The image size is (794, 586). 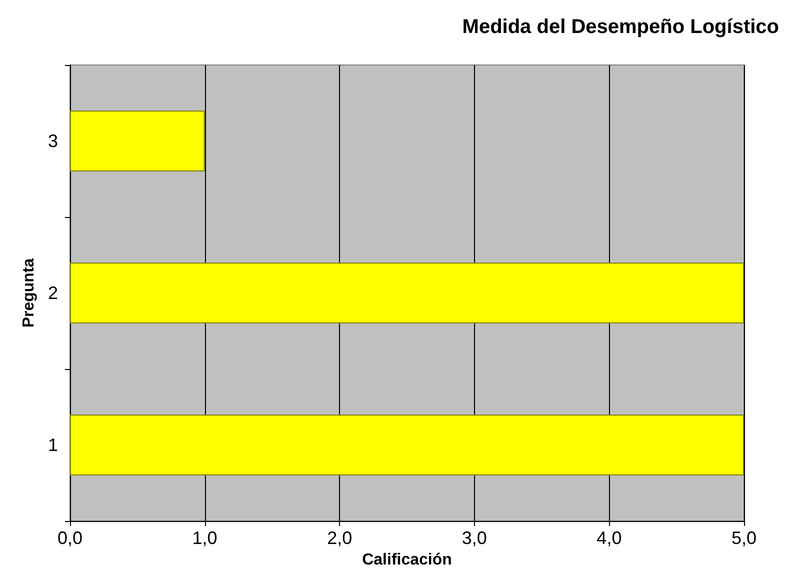 What do you see at coordinates (53, 445) in the screenshot?
I see `y-tick-label: 1` at bounding box center [53, 445].